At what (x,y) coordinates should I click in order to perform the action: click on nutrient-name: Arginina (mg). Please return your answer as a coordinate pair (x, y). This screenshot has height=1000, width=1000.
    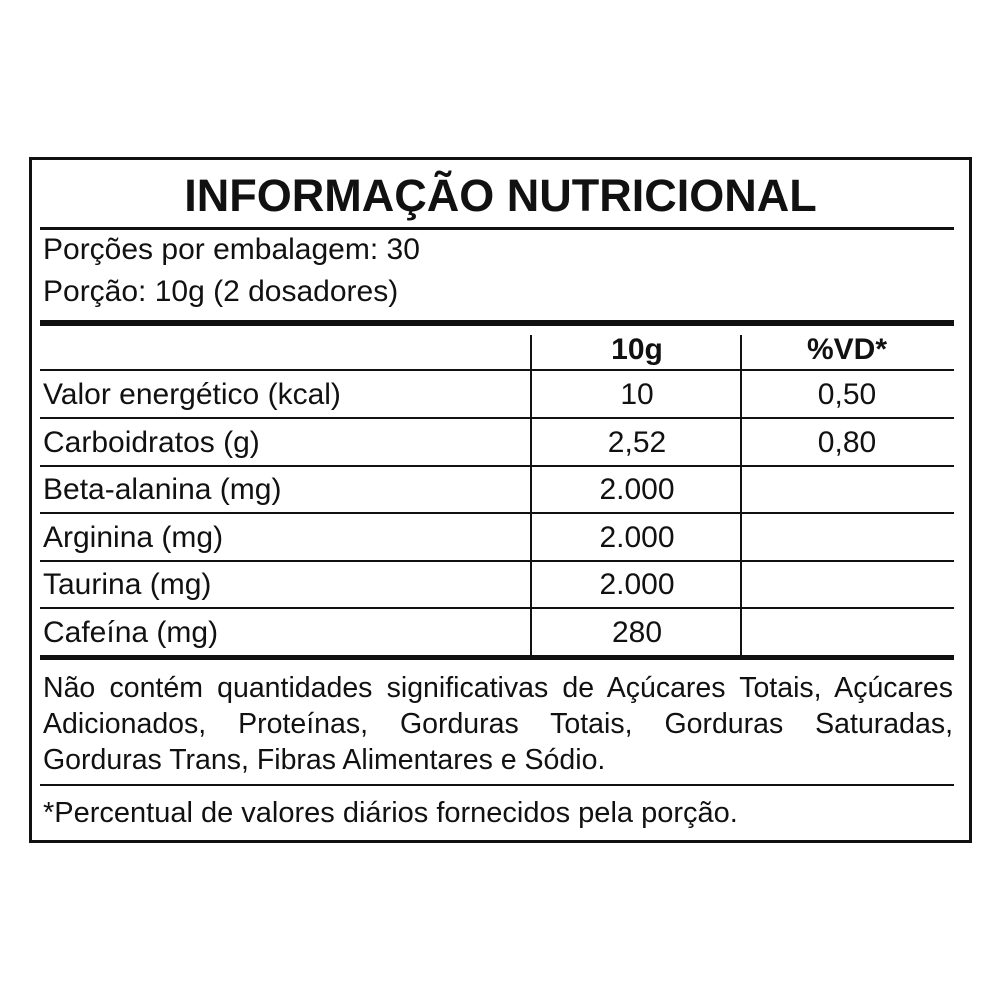
    Looking at the image, I should click on (133, 537).